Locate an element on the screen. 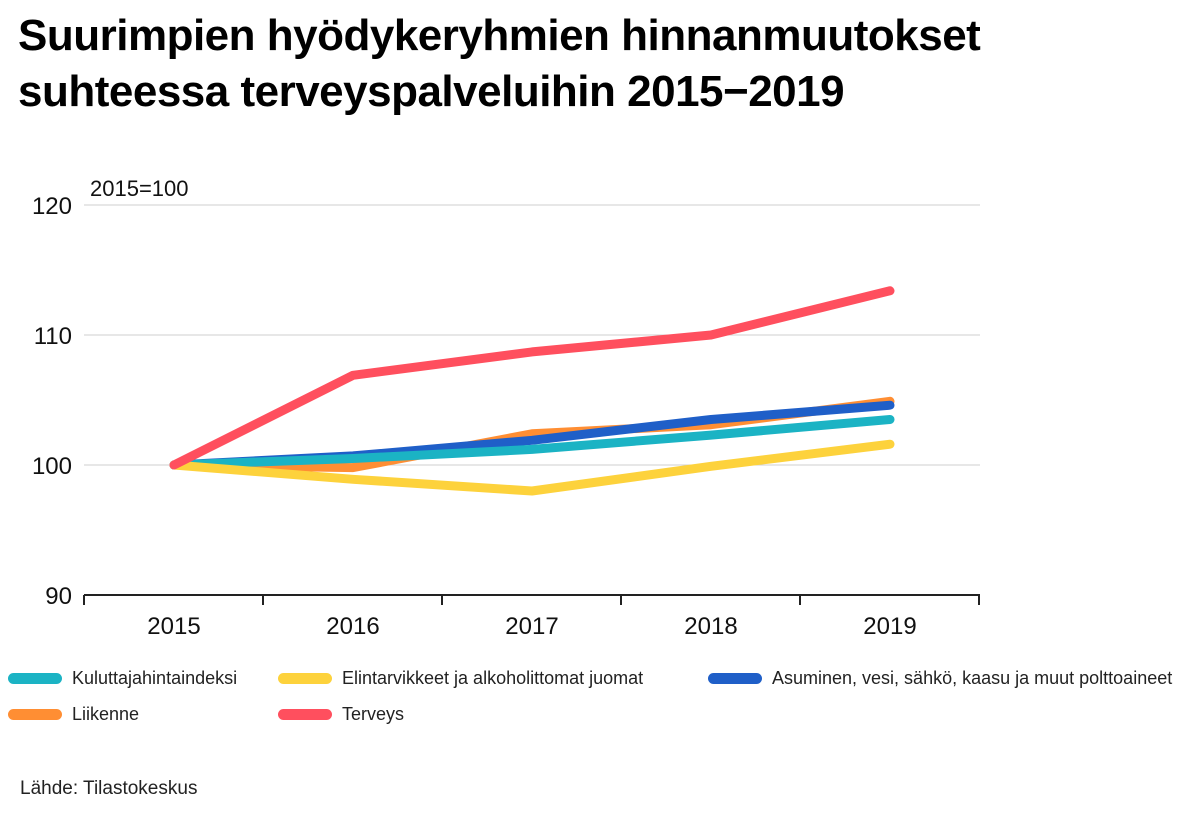 The image size is (1198, 818). series-line-elintarvikkeet-ja-alkoholittomat-juomat is located at coordinates (532, 467).